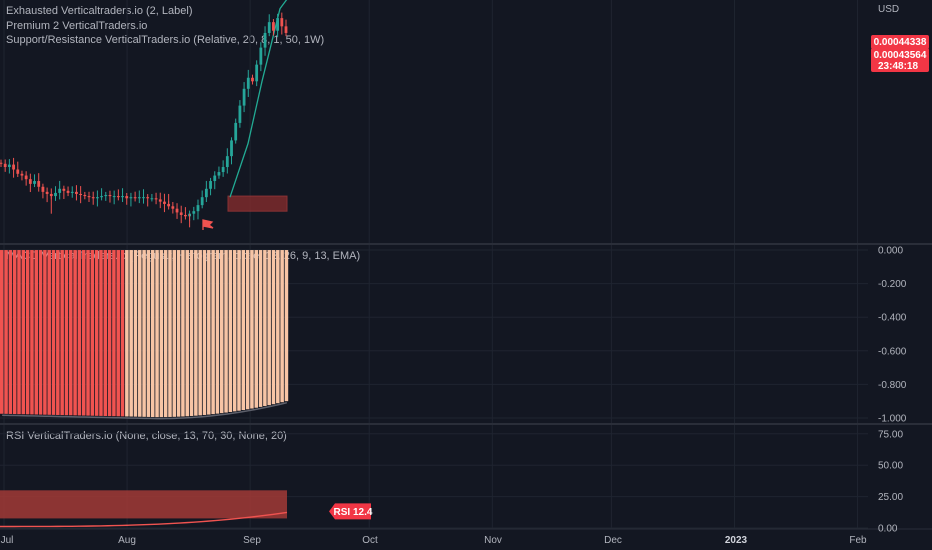  I want to click on macd-tick-label: -0.600, so click(892, 351).